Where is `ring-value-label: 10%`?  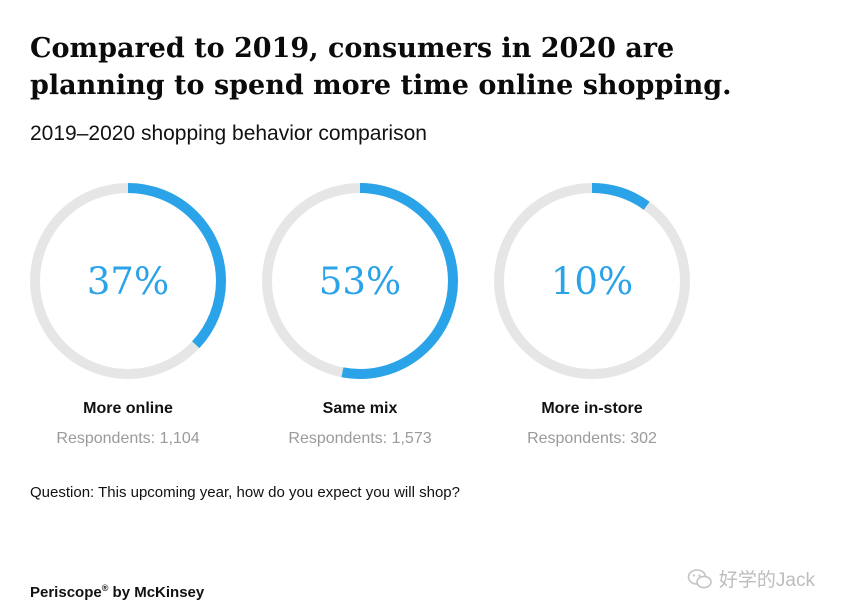 ring-value-label: 10% is located at coordinates (592, 281).